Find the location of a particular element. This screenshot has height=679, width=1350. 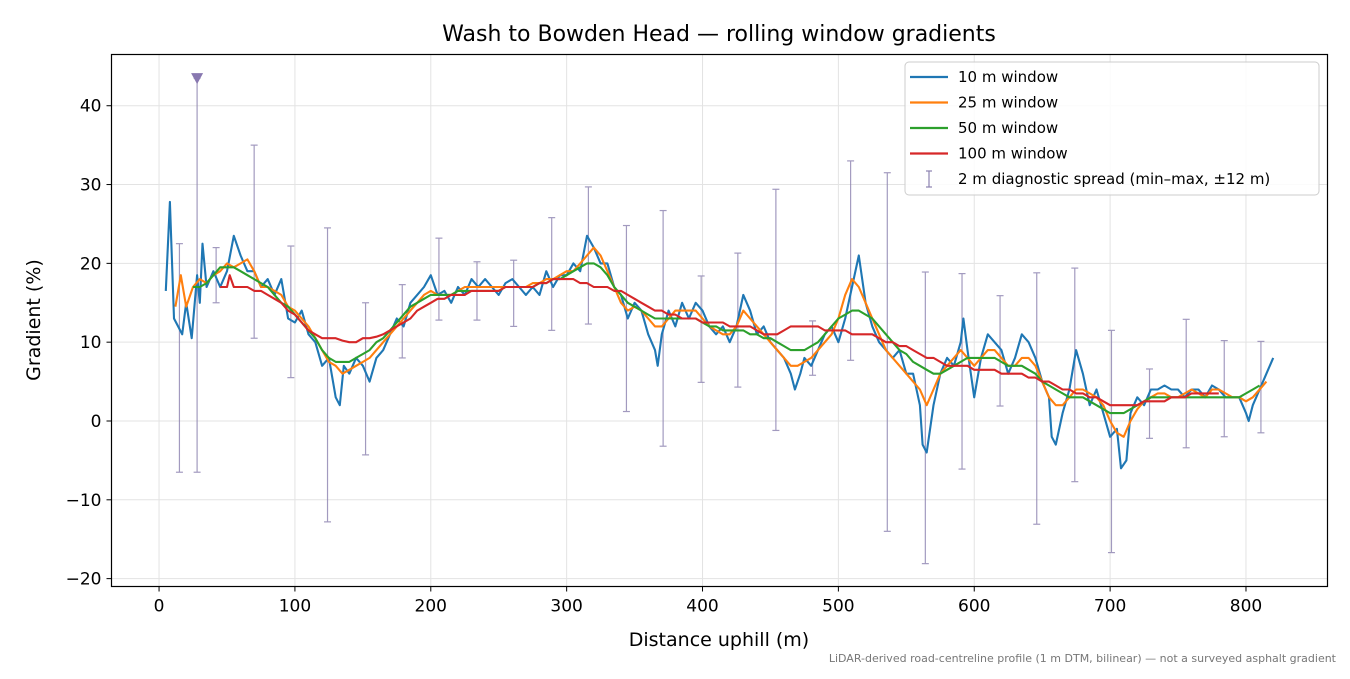

y-axis-label: Gradient (%) is located at coordinates (34, 320).